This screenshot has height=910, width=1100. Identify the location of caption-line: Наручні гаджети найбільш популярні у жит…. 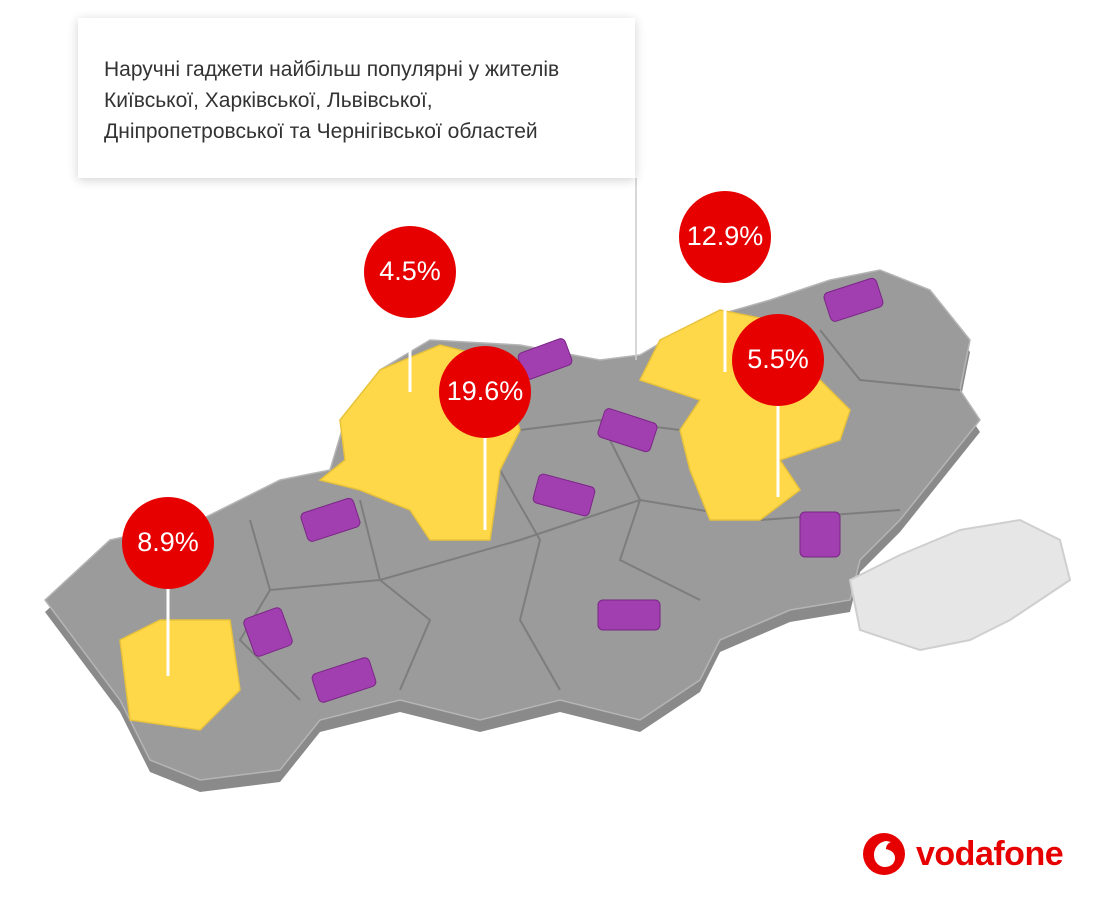
(332, 69).